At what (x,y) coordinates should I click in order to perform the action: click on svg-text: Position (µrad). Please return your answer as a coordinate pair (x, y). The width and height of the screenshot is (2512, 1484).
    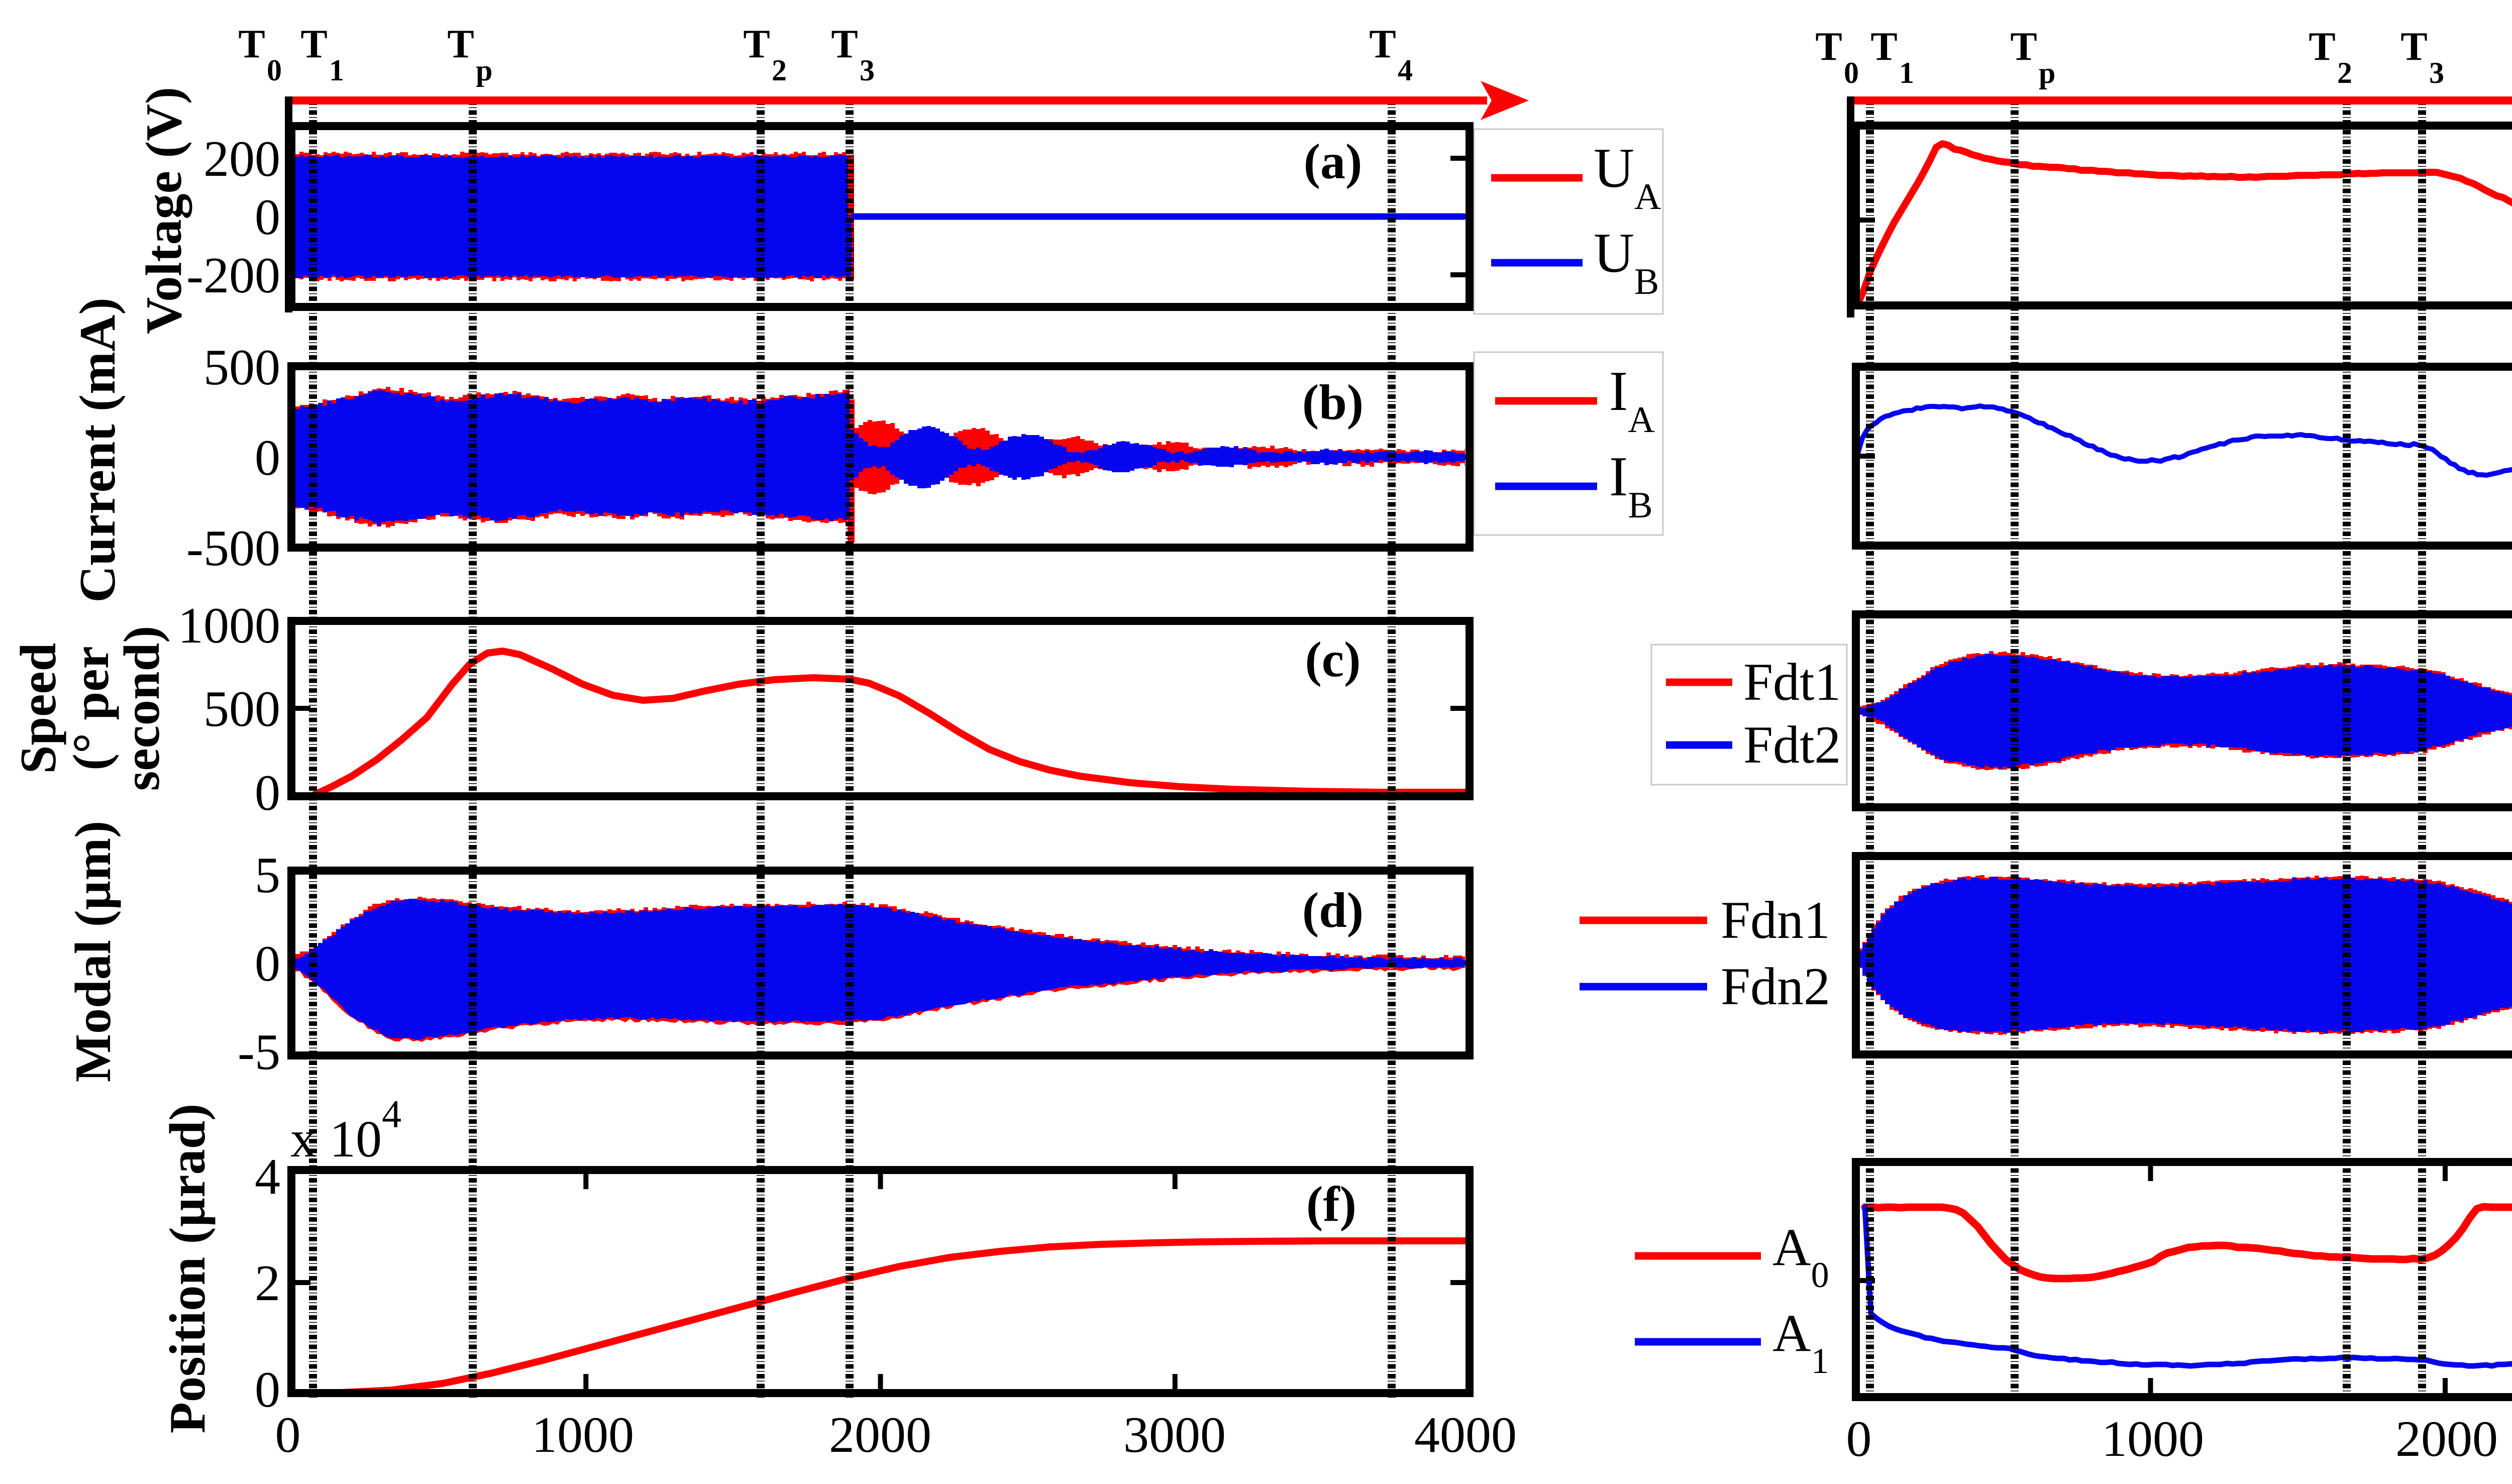
    Looking at the image, I should click on (187, 1269).